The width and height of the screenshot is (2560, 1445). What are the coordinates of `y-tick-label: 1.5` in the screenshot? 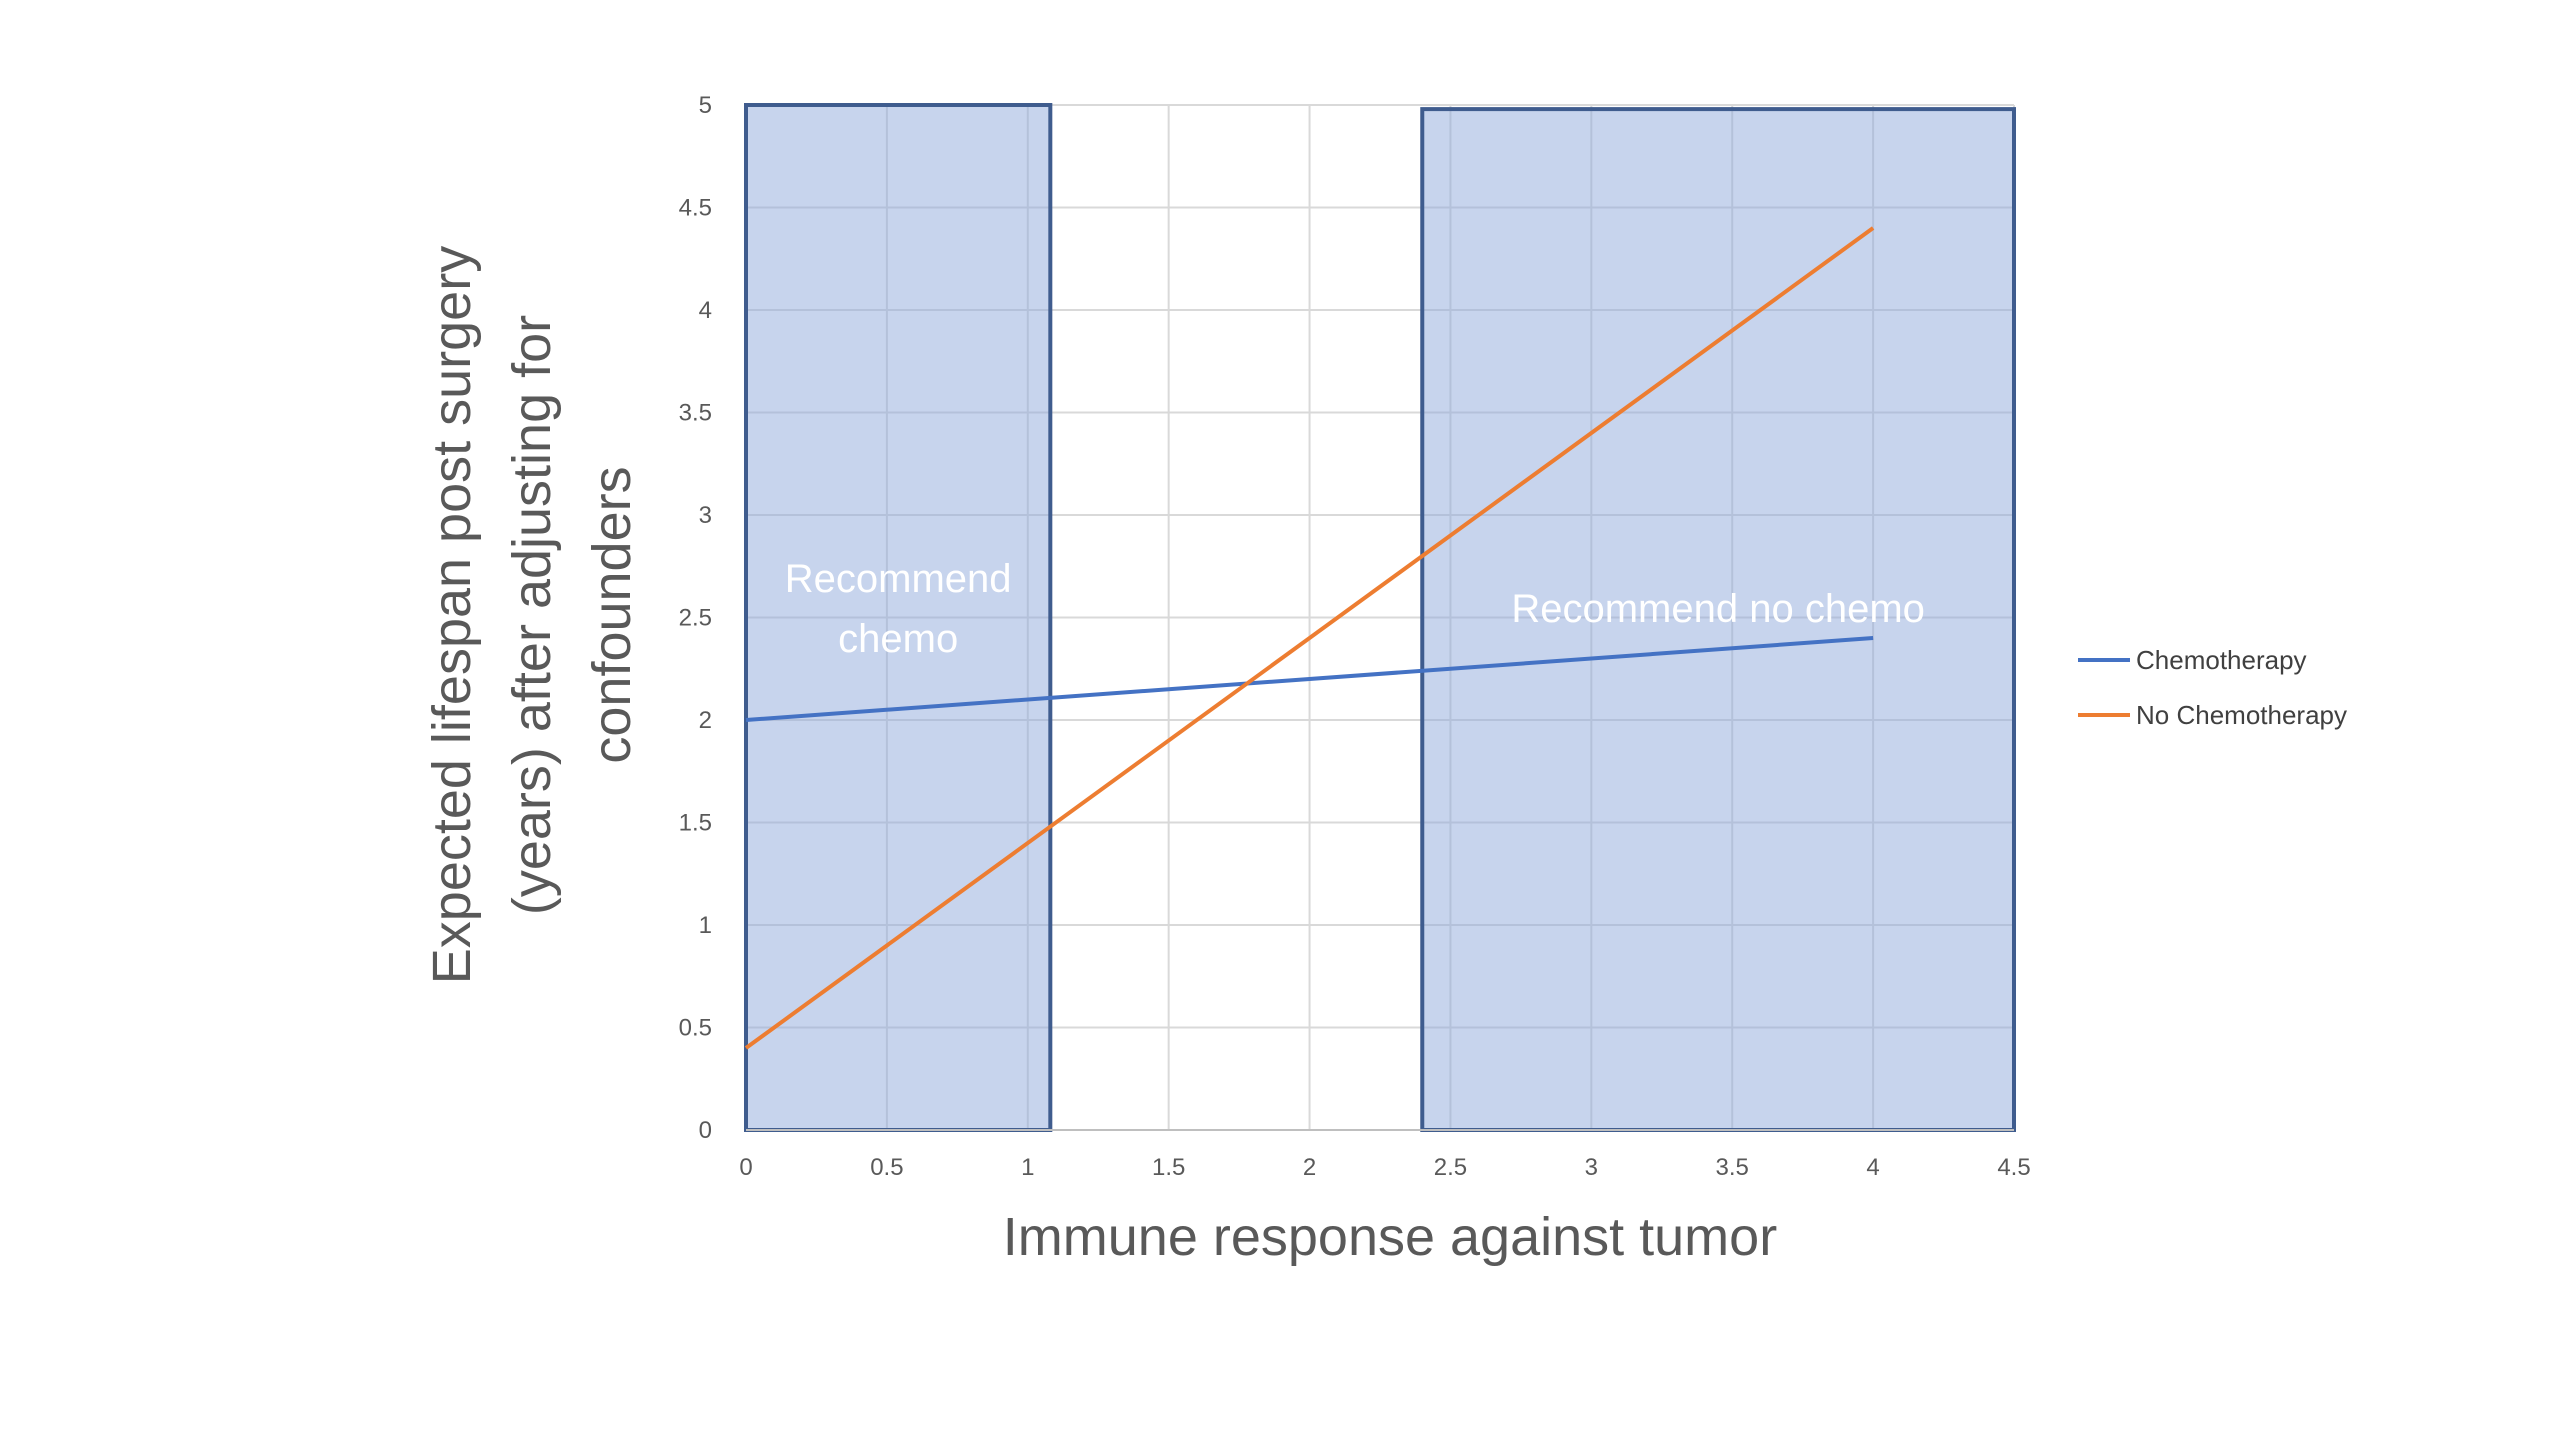 It's located at (695, 823).